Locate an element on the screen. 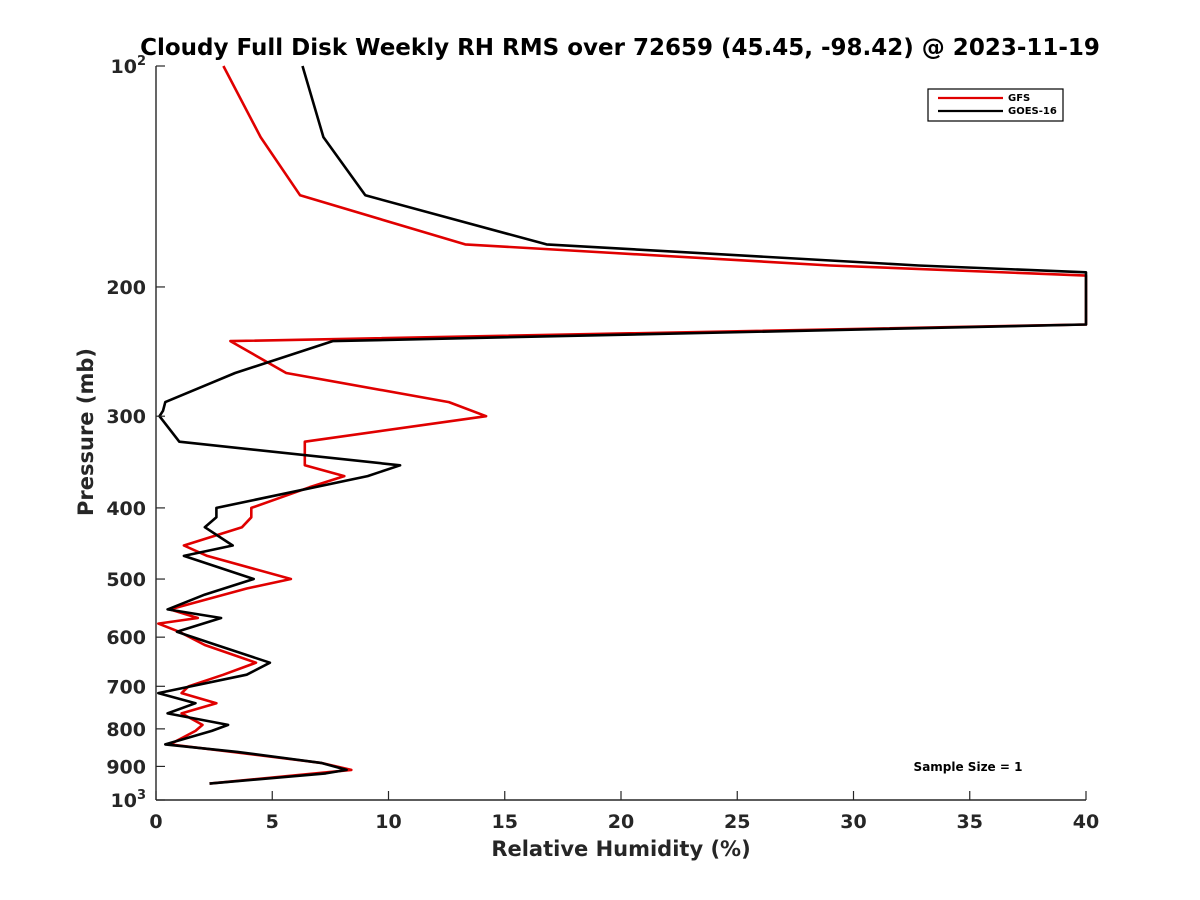 The width and height of the screenshot is (1200, 900). y-axis-label: Pressure (mb) is located at coordinates (86, 432).